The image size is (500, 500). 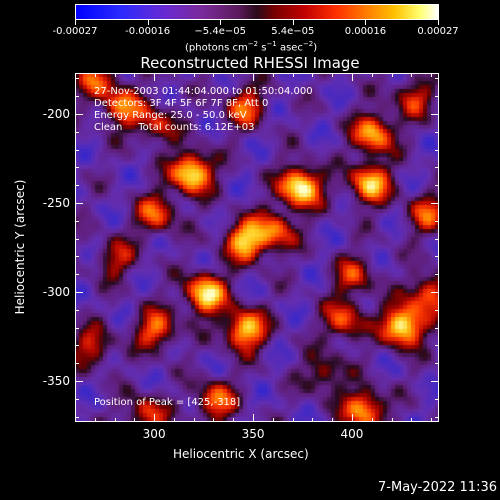 What do you see at coordinates (56, 202) in the screenshot?
I see `y-tick-label: -250` at bounding box center [56, 202].